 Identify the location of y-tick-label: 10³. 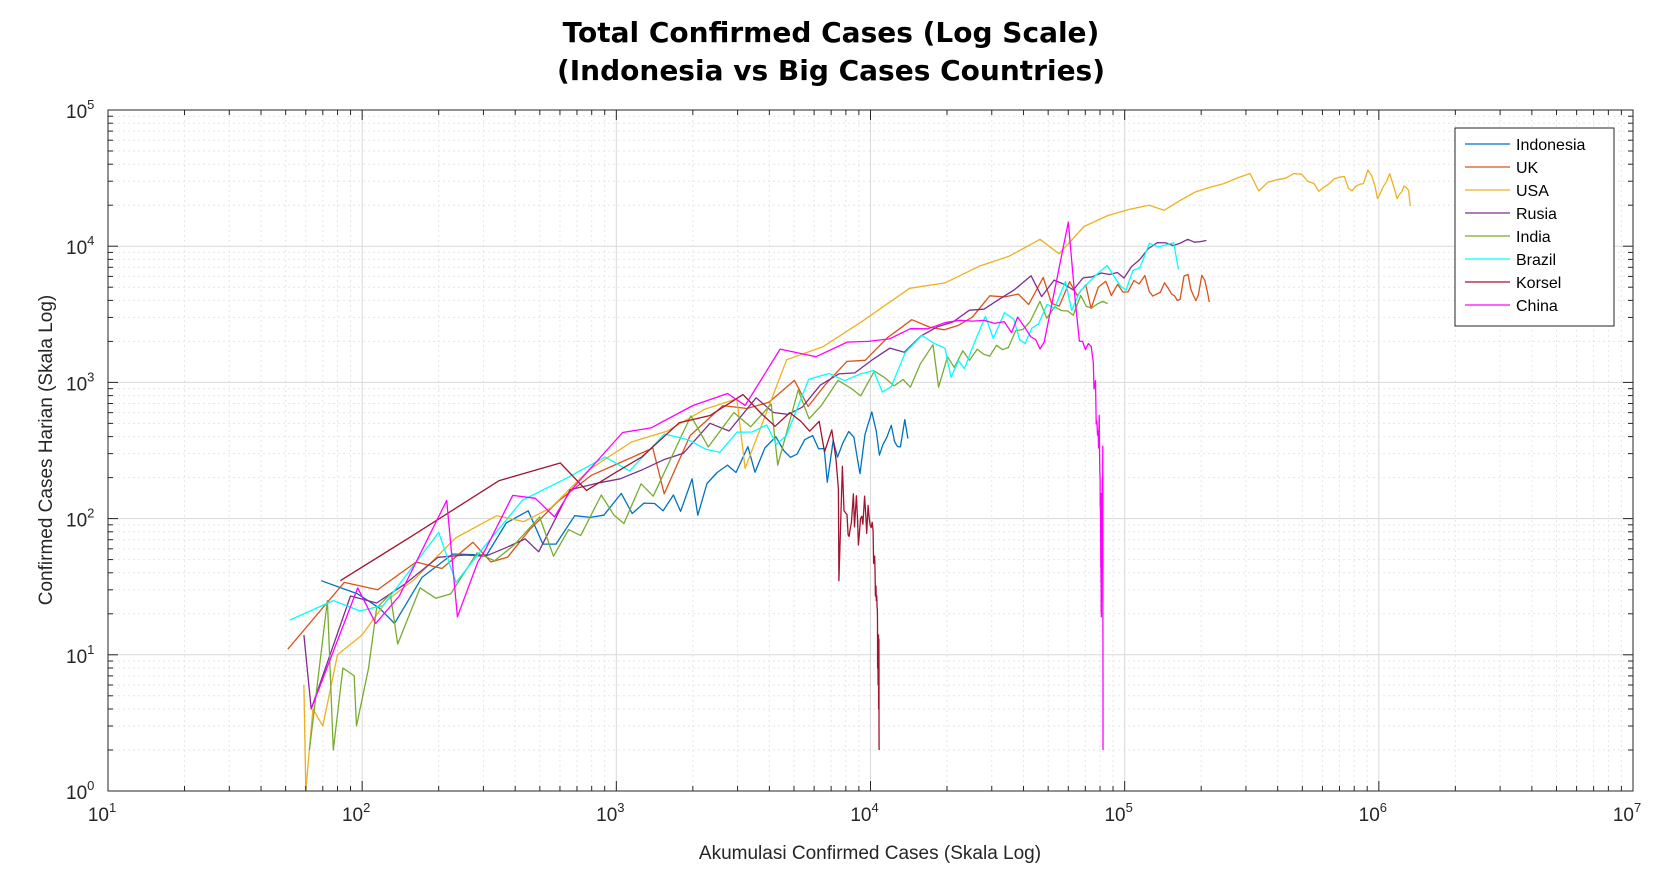
(80, 382).